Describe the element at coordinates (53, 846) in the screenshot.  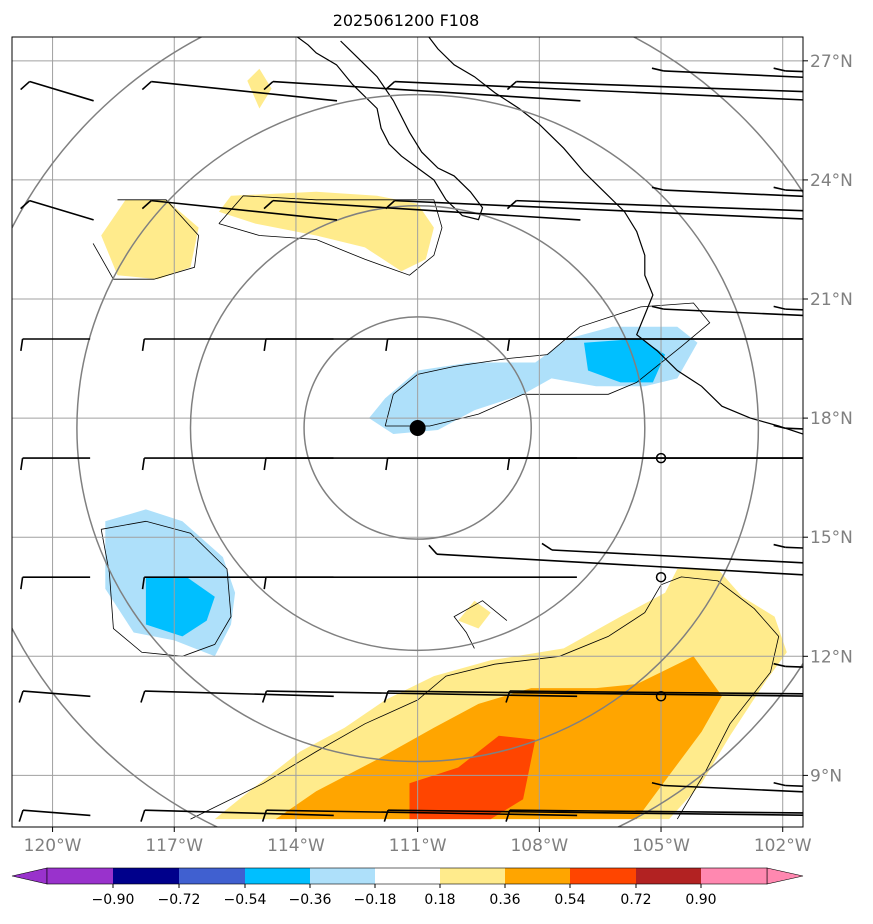
I see `lon-tick-label: 120°W` at that location.